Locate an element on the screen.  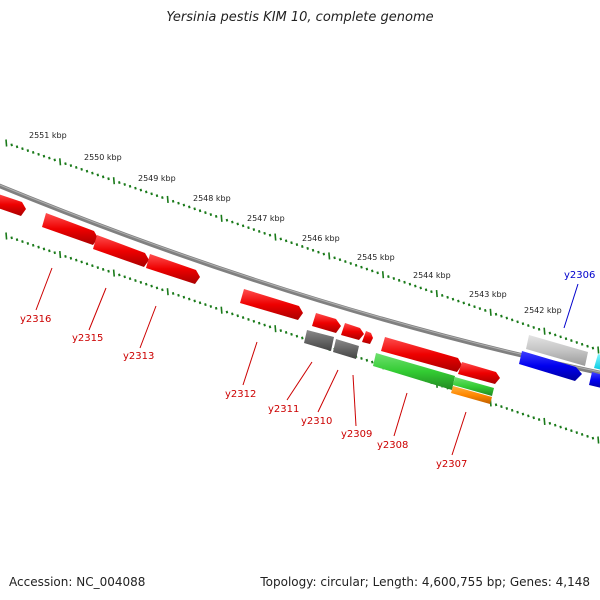
gene-label: y2306 is located at coordinates (579, 275).